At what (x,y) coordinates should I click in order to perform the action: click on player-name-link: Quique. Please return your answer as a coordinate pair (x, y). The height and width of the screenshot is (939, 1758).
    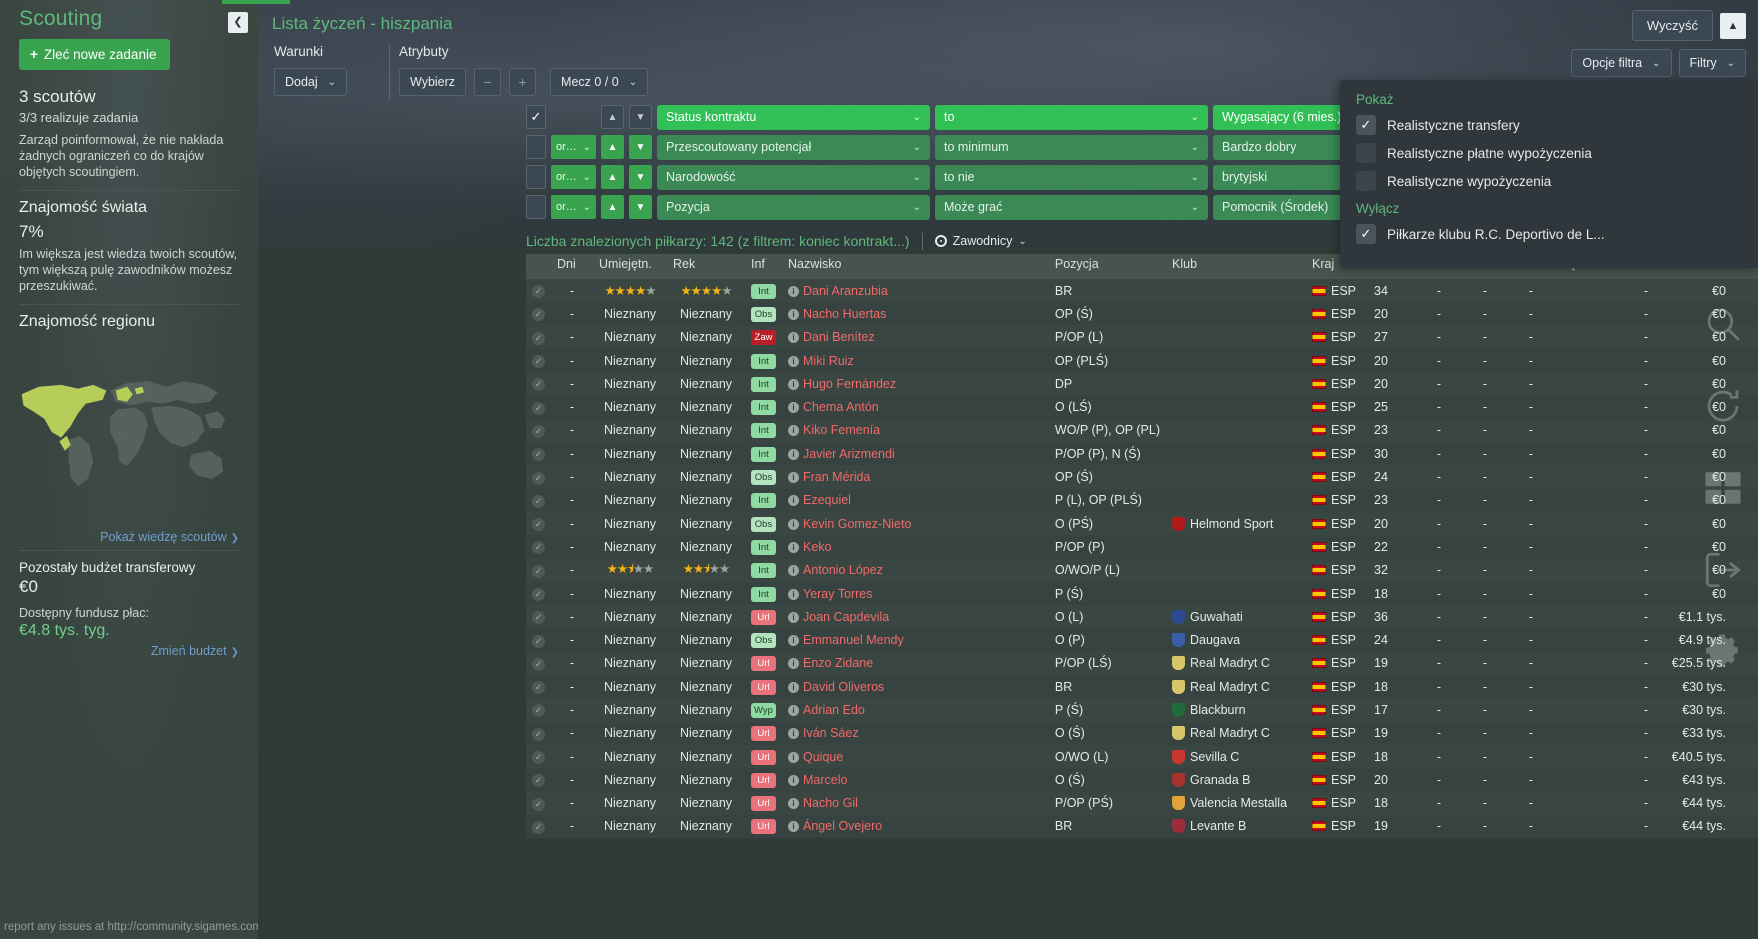
    Looking at the image, I should click on (823, 756).